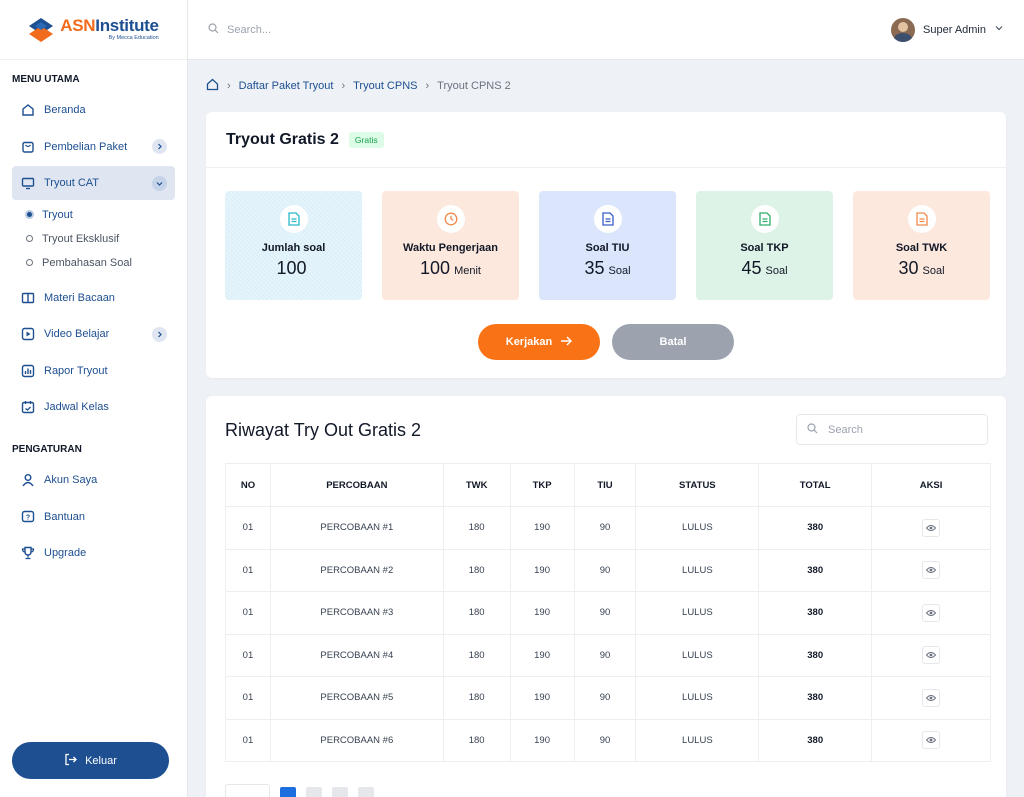  What do you see at coordinates (892, 429) in the screenshot?
I see `history-search-input: Search` at bounding box center [892, 429].